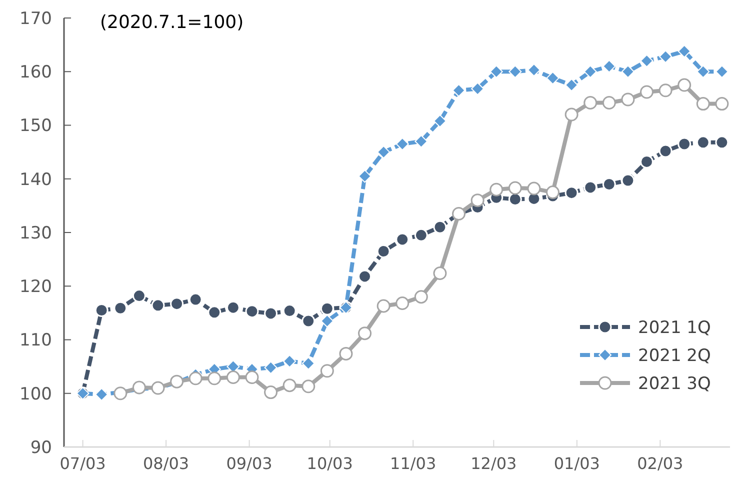 The height and width of the screenshot is (499, 752). What do you see at coordinates (36, 340) in the screenshot?
I see `y-tick-label: 110` at bounding box center [36, 340].